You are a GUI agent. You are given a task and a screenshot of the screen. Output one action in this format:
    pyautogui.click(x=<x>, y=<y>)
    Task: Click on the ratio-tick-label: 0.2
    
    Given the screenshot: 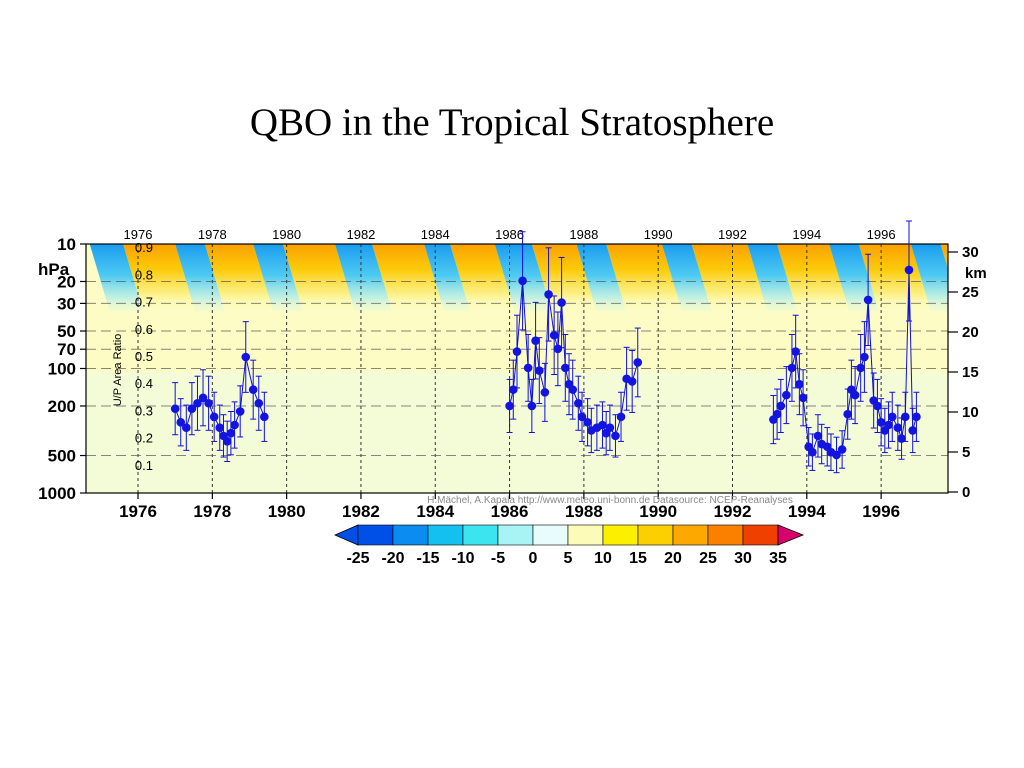 What is the action you would take?
    pyautogui.click(x=144, y=438)
    